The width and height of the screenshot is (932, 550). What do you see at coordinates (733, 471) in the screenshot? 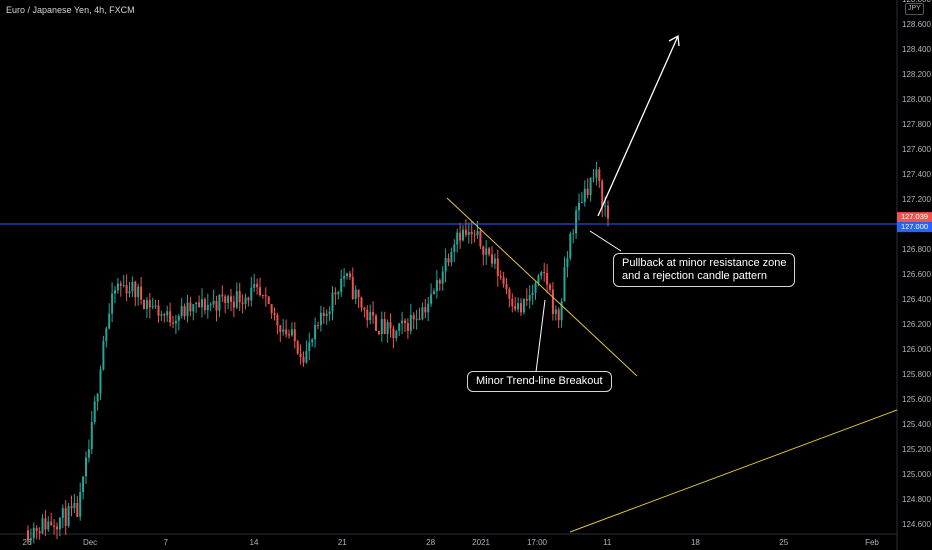
I see `ascending-trendline` at bounding box center [733, 471].